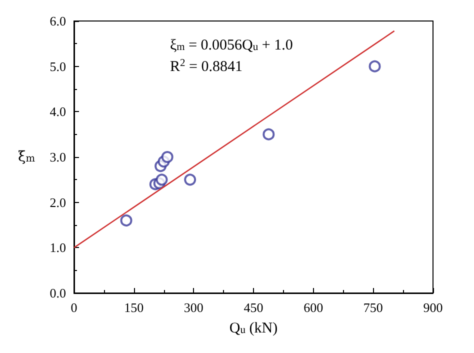  Describe the element at coordinates (58, 248) in the screenshot. I see `y-tick-label: 1.0` at that location.